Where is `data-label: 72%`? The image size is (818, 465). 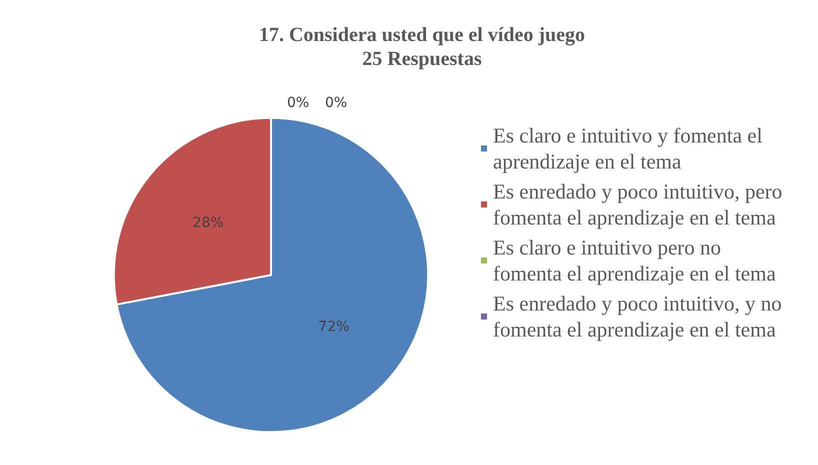 data-label: 72% is located at coordinates (334, 327).